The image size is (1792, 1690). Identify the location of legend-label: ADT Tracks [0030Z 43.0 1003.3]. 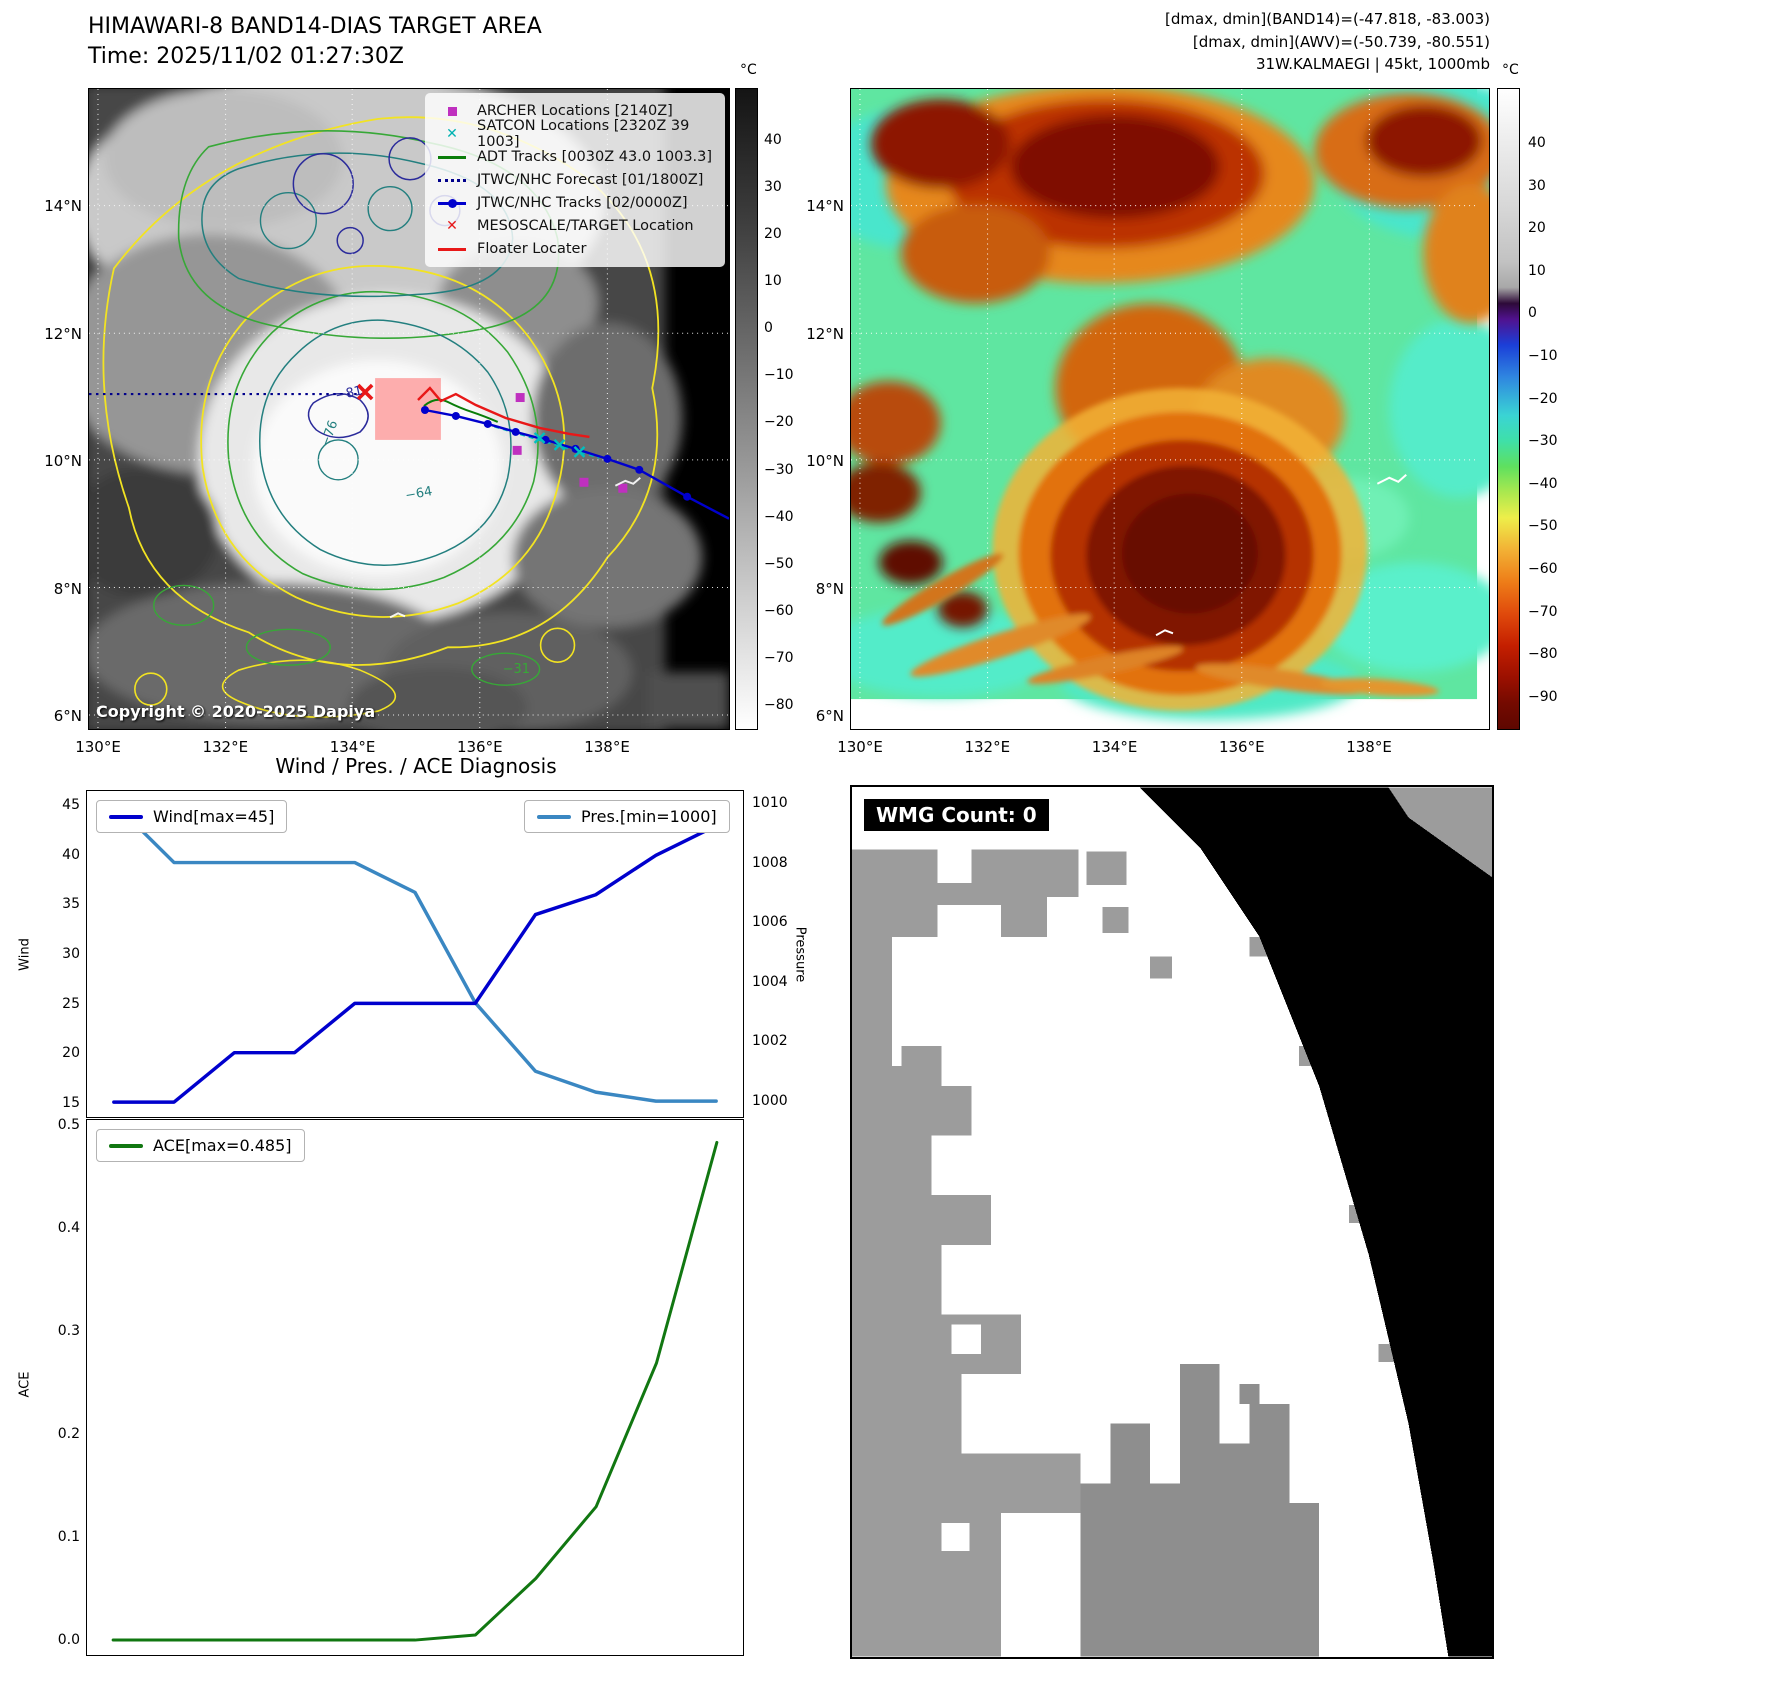
(595, 157).